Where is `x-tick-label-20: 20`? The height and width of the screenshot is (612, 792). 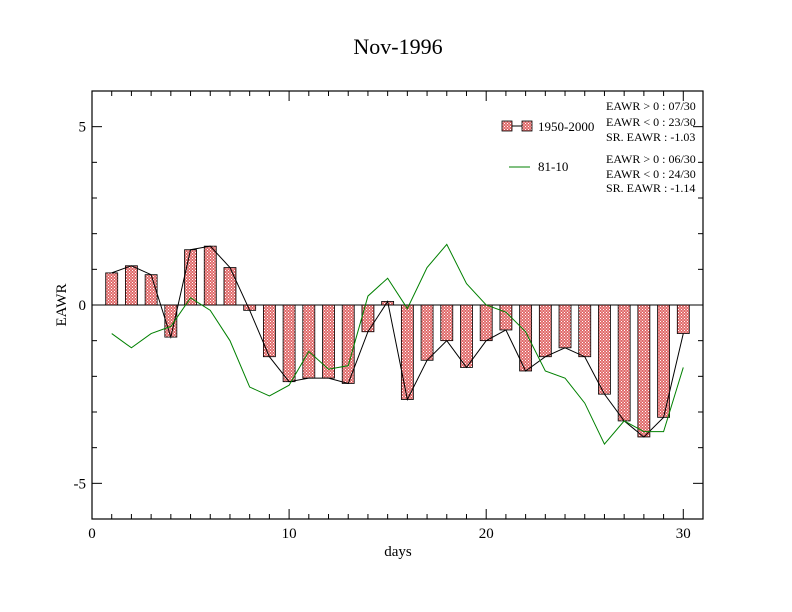 x-tick-label-20: 20 is located at coordinates (486, 534).